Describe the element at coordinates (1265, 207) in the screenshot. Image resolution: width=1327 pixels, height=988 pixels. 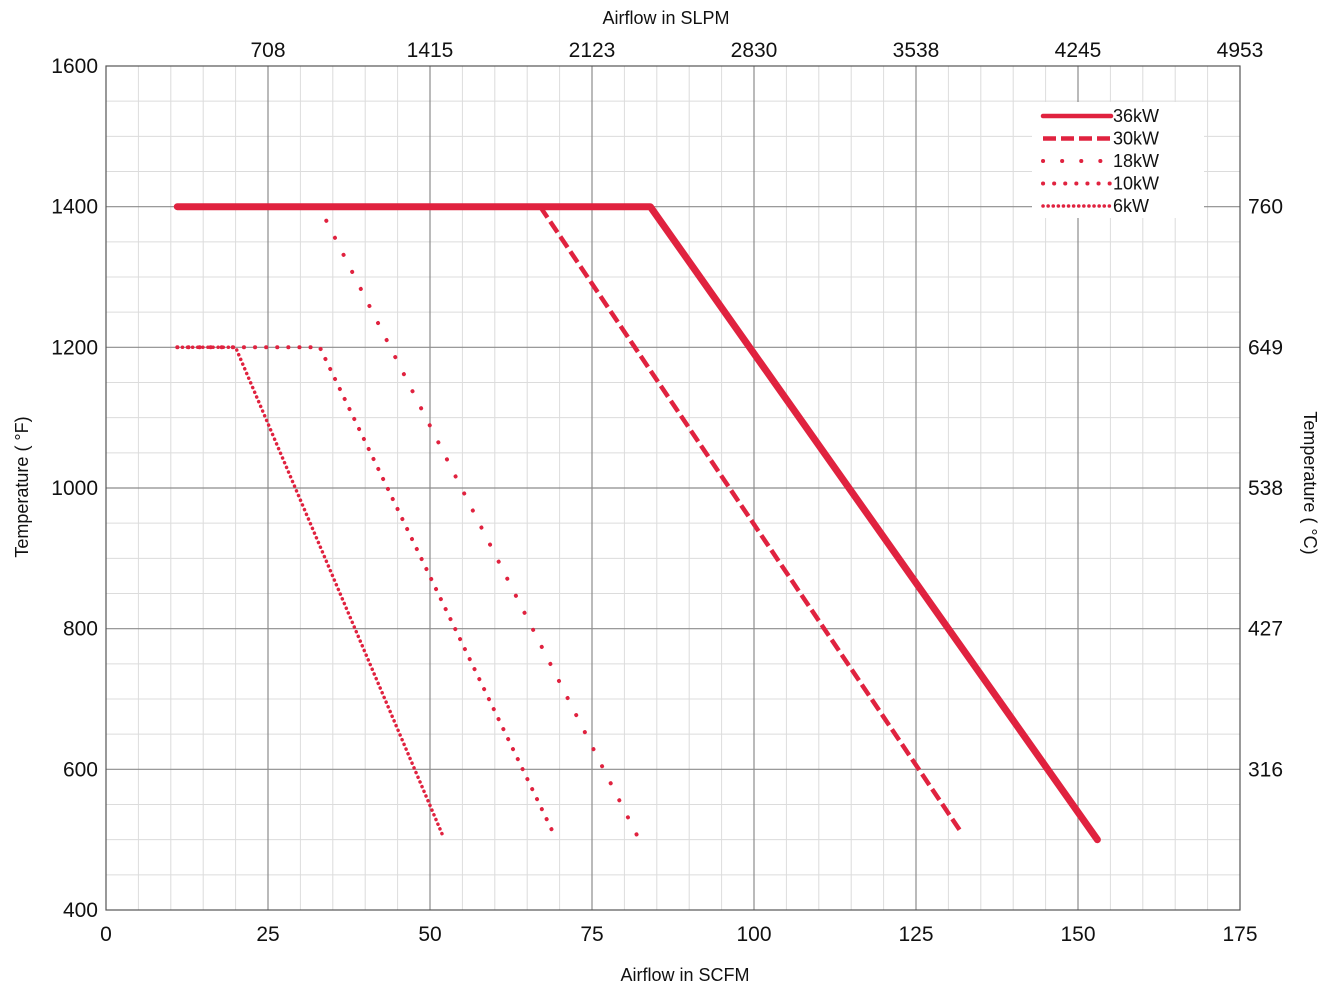
I see `y2-tick-label: 760` at that location.